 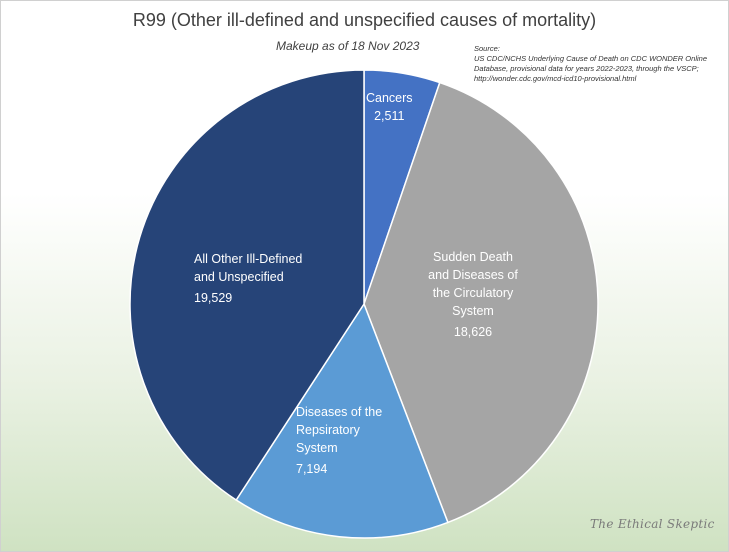 What do you see at coordinates (389, 107) in the screenshot?
I see `label-cancers: Cancers 2,511` at bounding box center [389, 107].